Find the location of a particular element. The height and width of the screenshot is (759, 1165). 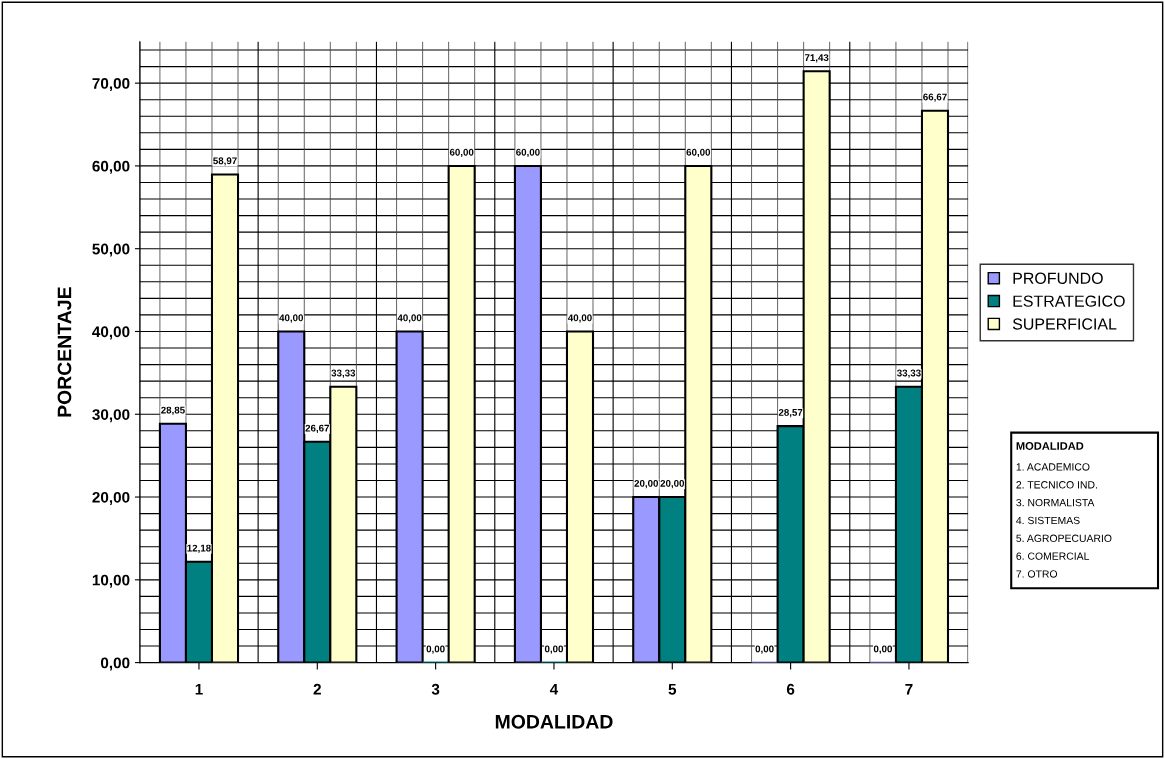

legend-label: PROFUNDO is located at coordinates (1058, 278).